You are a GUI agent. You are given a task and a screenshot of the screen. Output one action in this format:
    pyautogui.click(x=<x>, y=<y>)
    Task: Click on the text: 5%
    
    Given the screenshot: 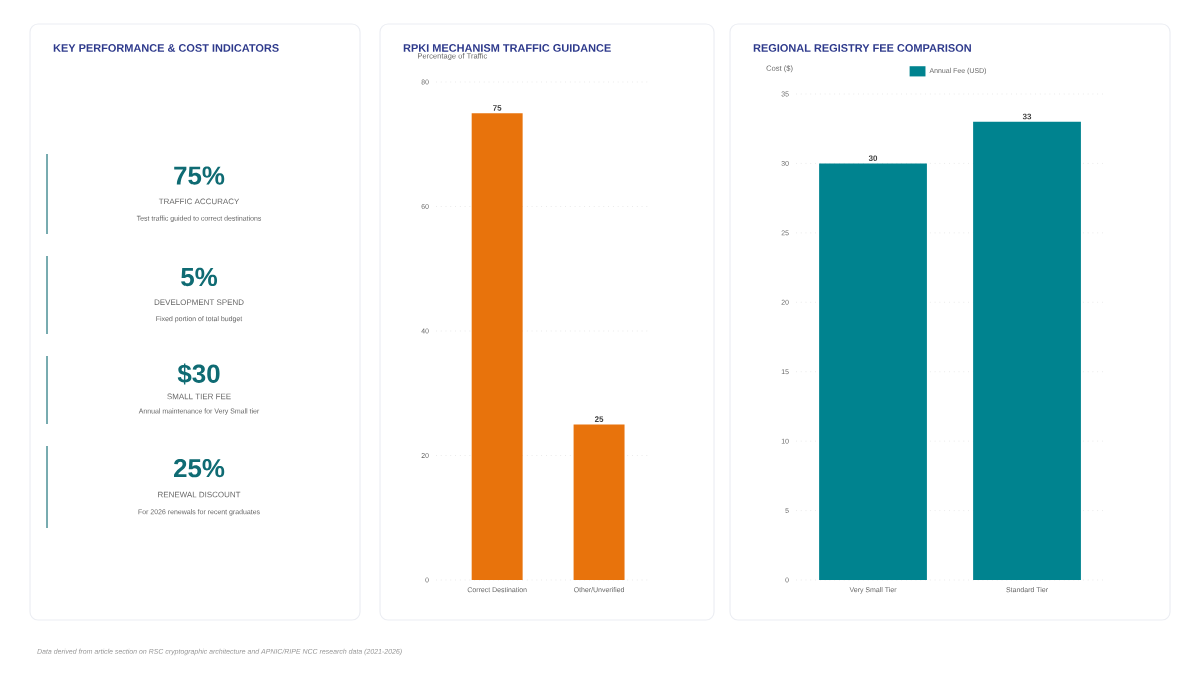 What is the action you would take?
    pyautogui.click(x=199, y=277)
    